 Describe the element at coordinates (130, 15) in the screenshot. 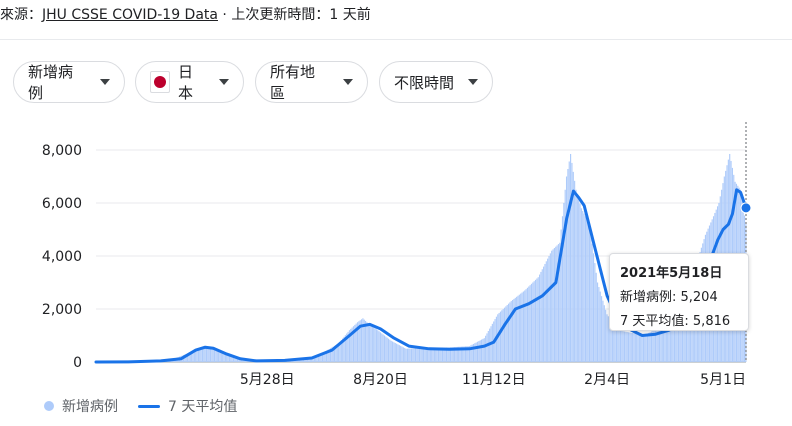

I see `source-link: JHU CSSE COVID-19 Data` at that location.